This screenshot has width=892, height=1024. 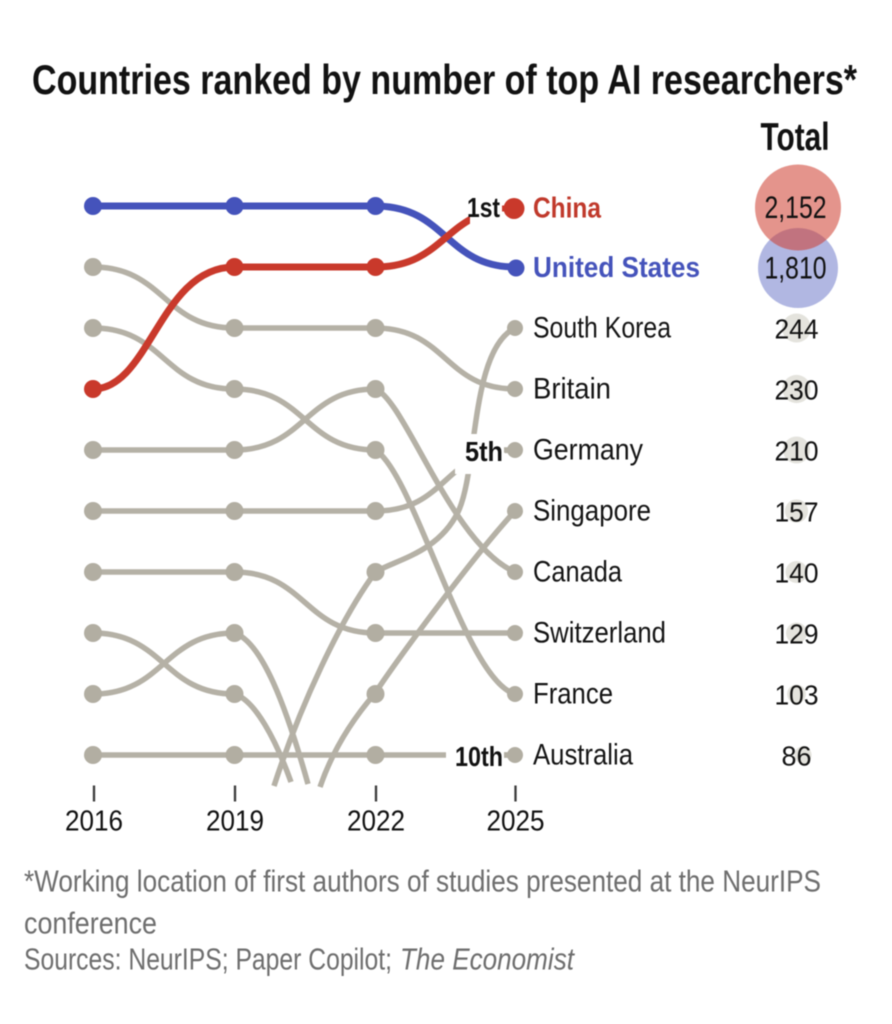 What do you see at coordinates (797, 634) in the screenshot?
I see `svg-text: 129` at bounding box center [797, 634].